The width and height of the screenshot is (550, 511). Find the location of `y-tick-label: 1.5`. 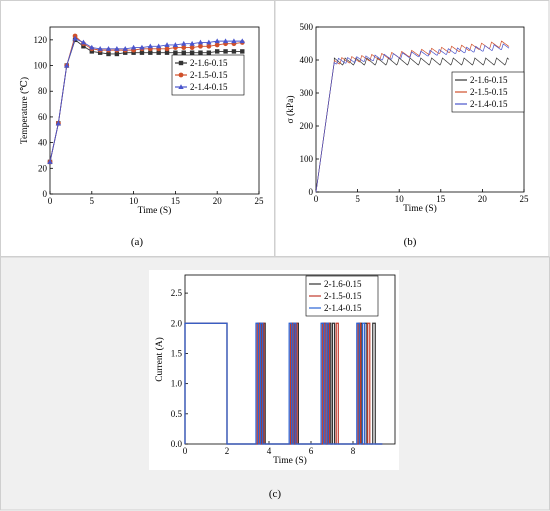

y-tick-label: 1.5 is located at coordinates (177, 353).